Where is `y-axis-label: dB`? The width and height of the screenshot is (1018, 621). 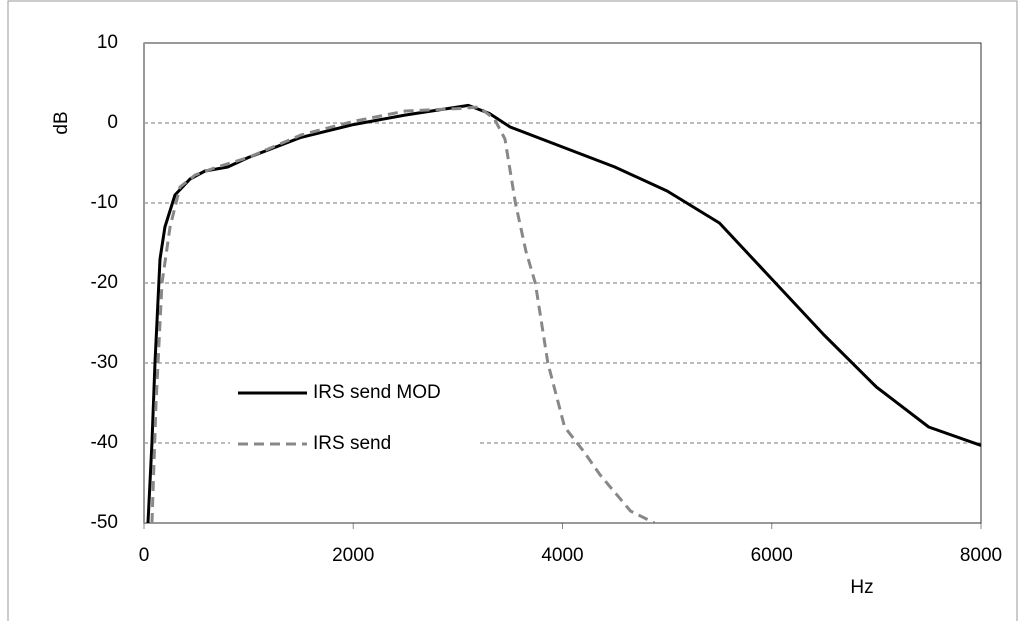 y-axis-label: dB is located at coordinates (61, 122).